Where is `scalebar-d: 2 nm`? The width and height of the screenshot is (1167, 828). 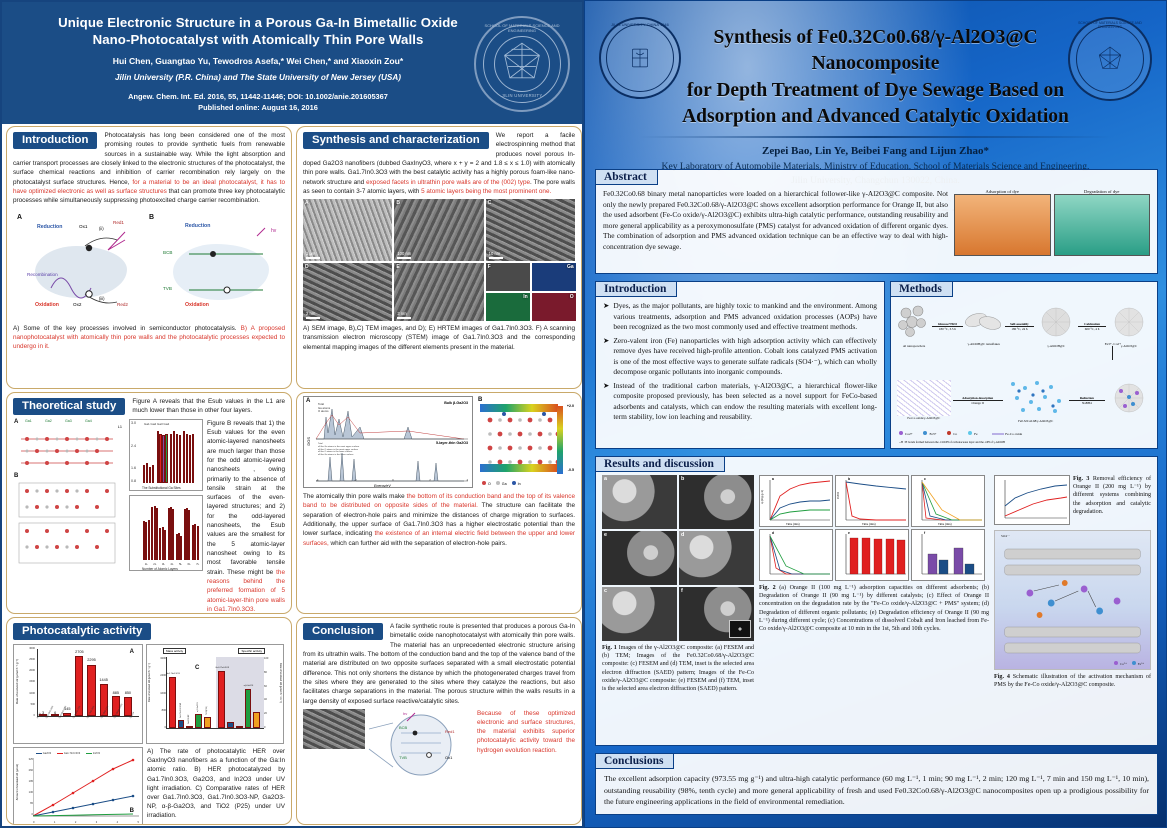 scalebar-d: 2 nm is located at coordinates (313, 315).